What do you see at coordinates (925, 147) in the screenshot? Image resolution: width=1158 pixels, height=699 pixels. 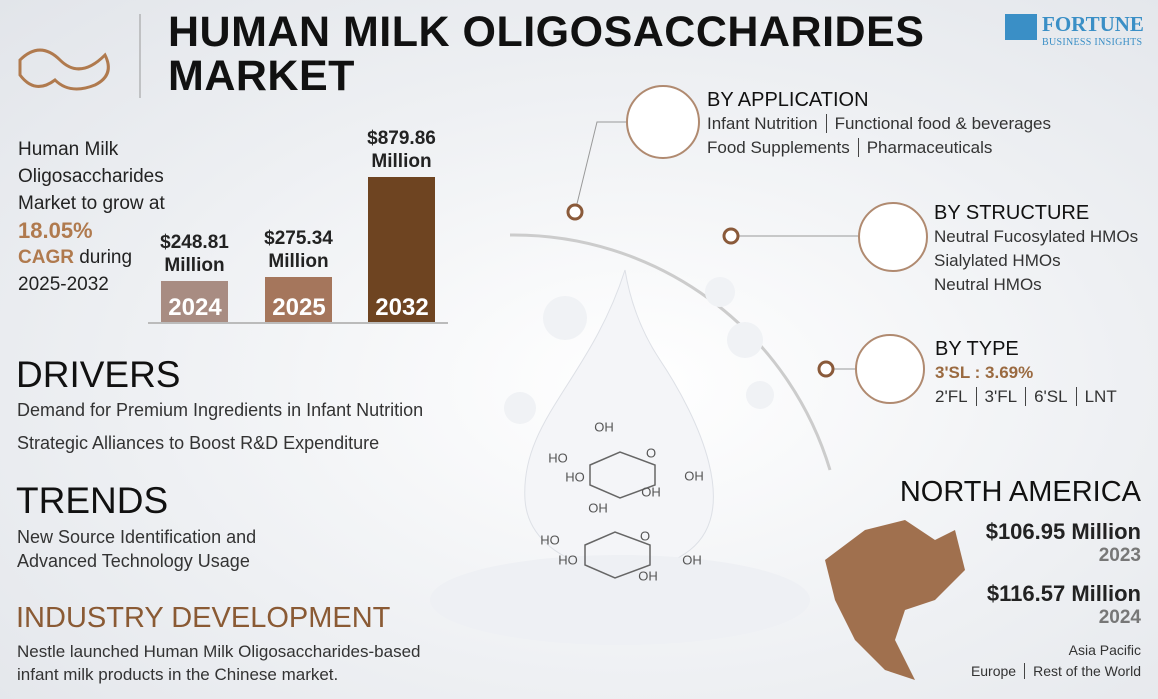 I see `segment-item: Pharmaceuticals` at bounding box center [925, 147].